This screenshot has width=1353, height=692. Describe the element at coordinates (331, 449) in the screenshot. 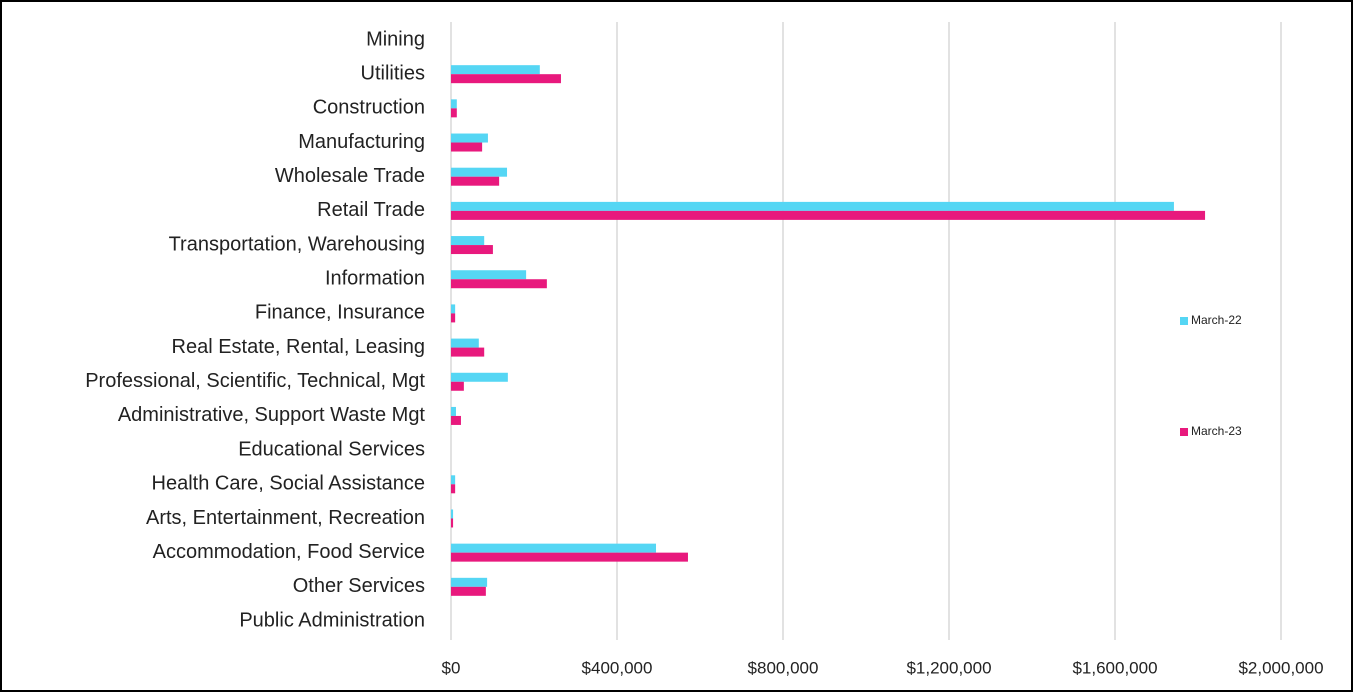

I see `y-tick-label: Educational Services` at that location.